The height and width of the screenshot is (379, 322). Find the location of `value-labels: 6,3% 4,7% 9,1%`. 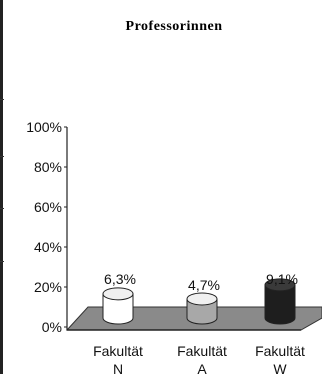

value-labels: 6,3% 4,7% 9,1% is located at coordinates (201, 282).